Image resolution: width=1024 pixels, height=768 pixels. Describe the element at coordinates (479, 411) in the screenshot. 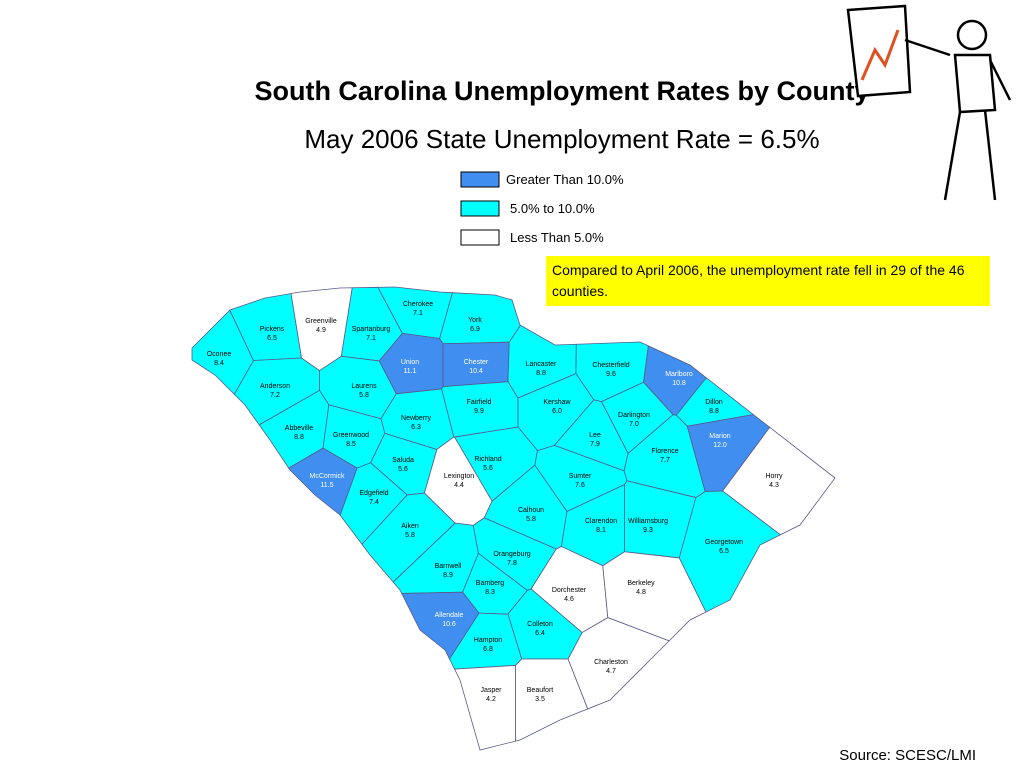

I see `county-rate: 9.9` at that location.